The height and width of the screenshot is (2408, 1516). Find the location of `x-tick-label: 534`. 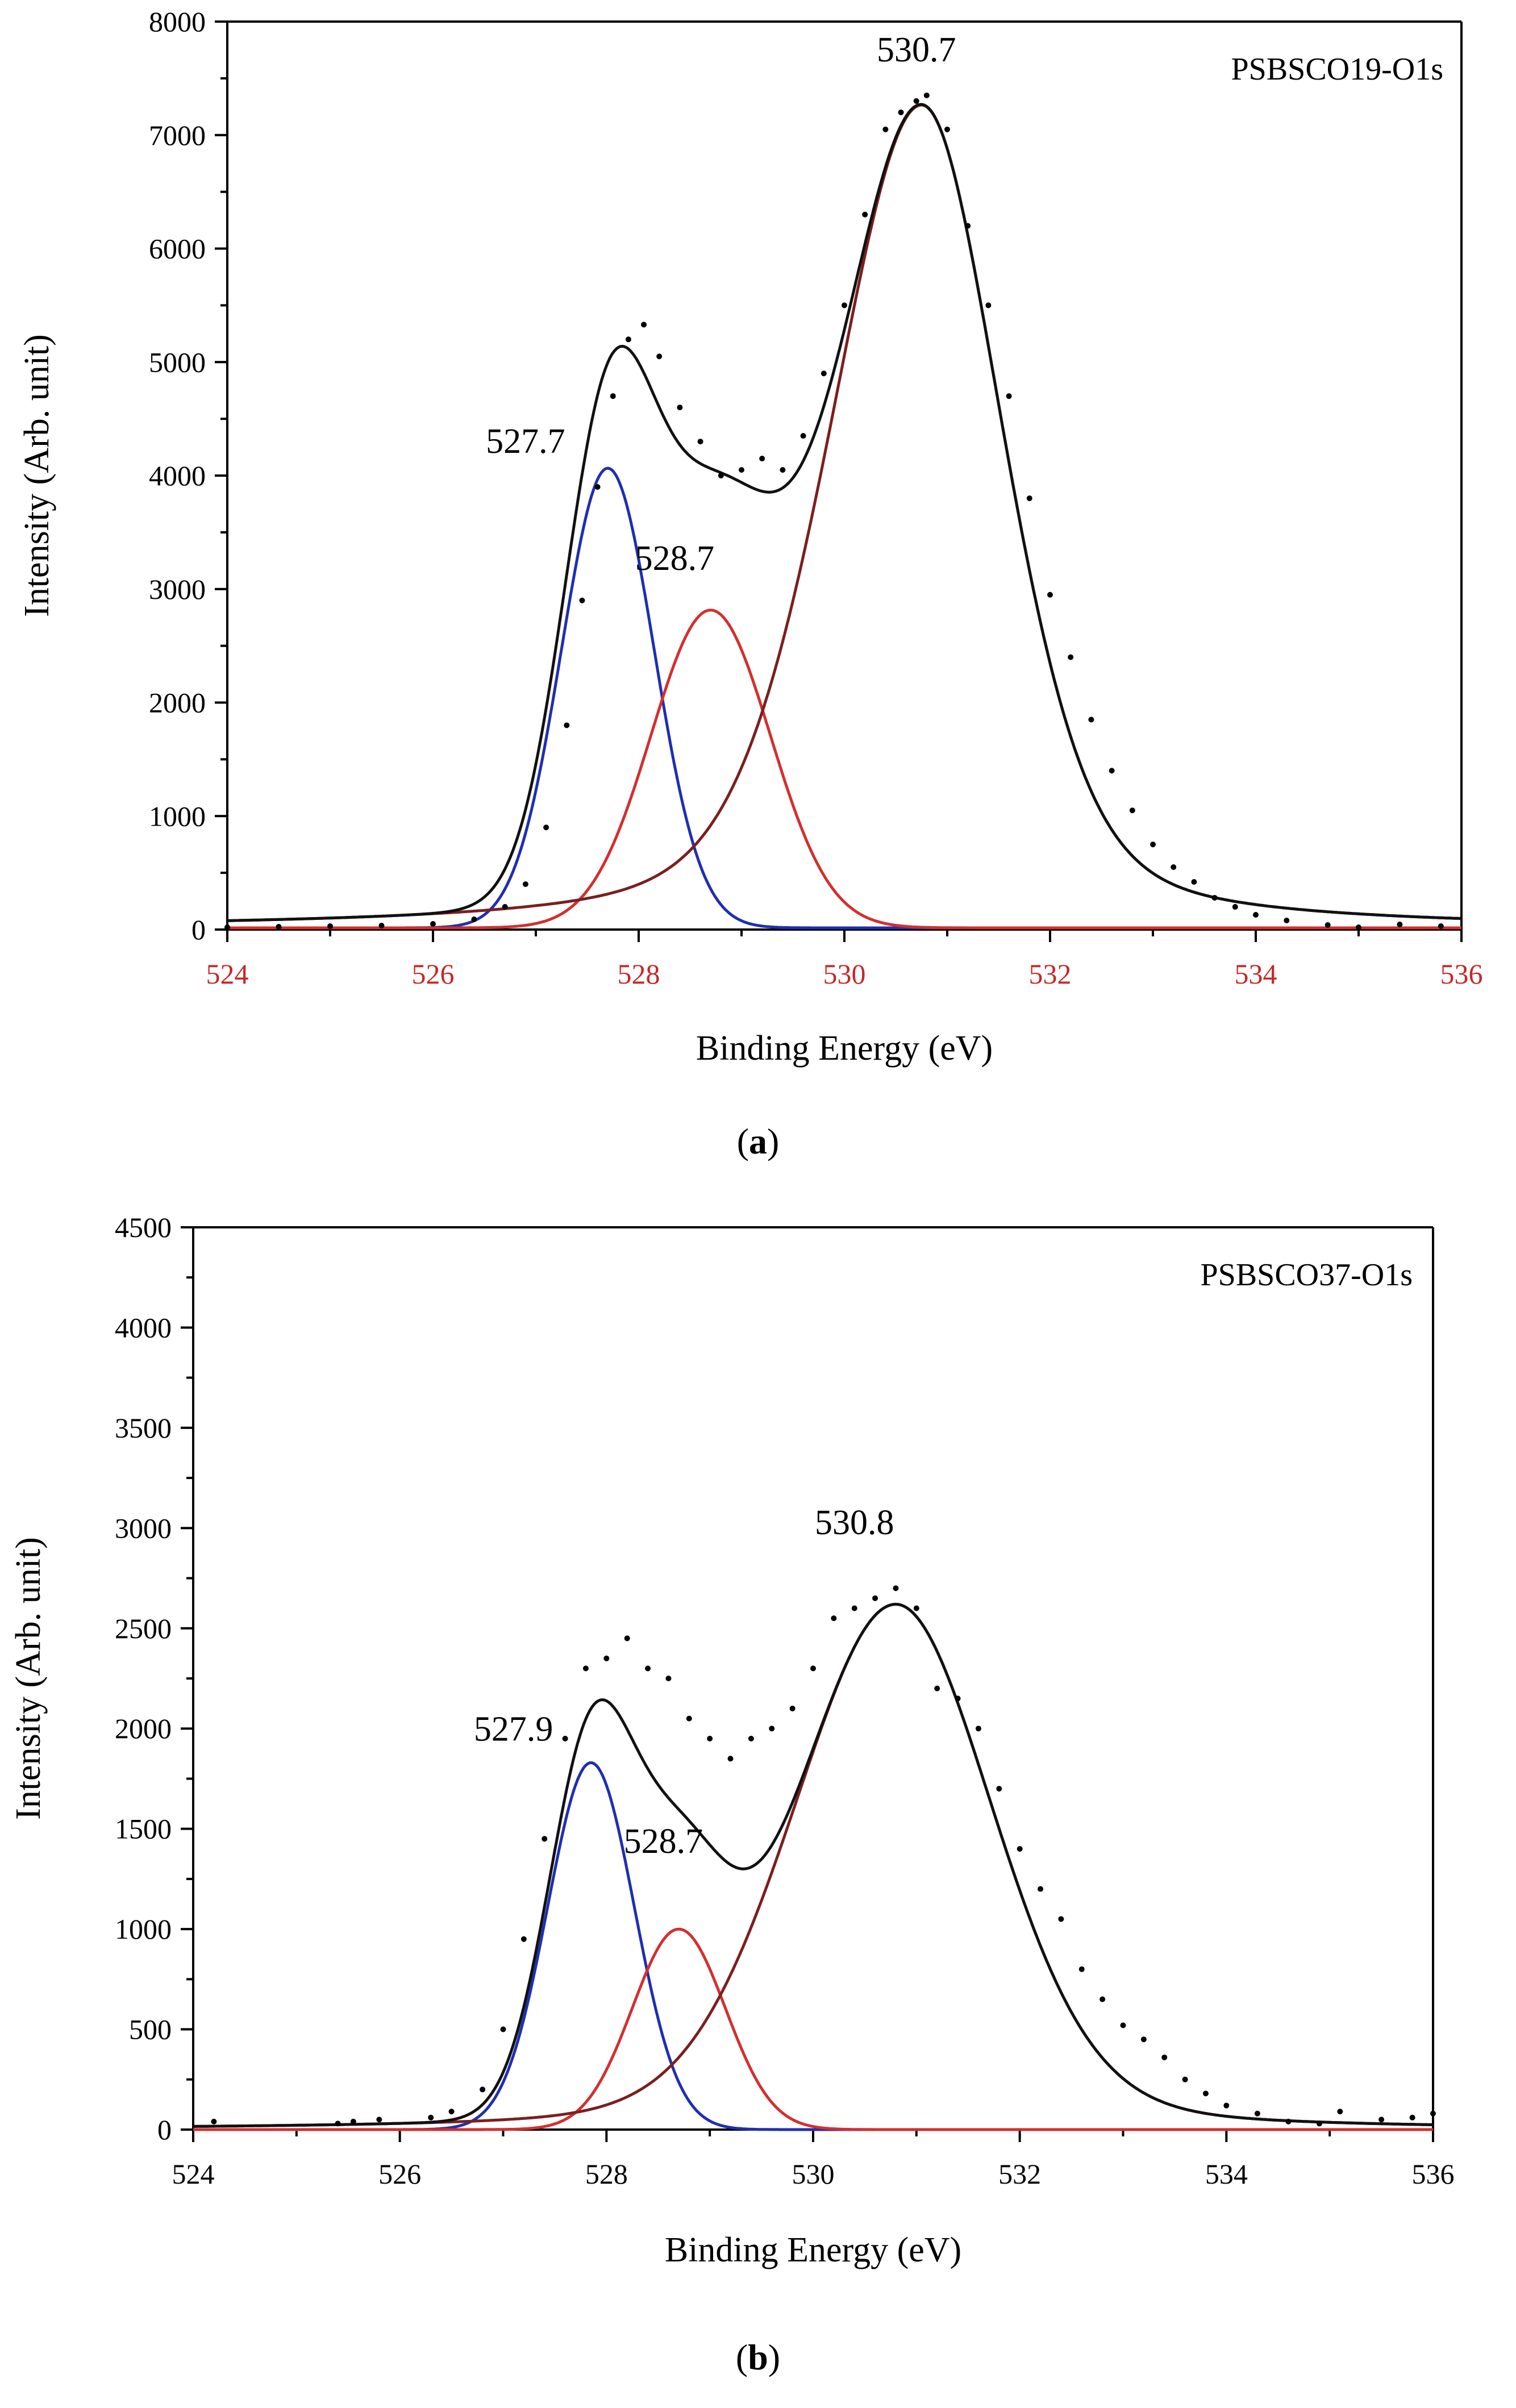

x-tick-label: 534 is located at coordinates (1226, 2174).